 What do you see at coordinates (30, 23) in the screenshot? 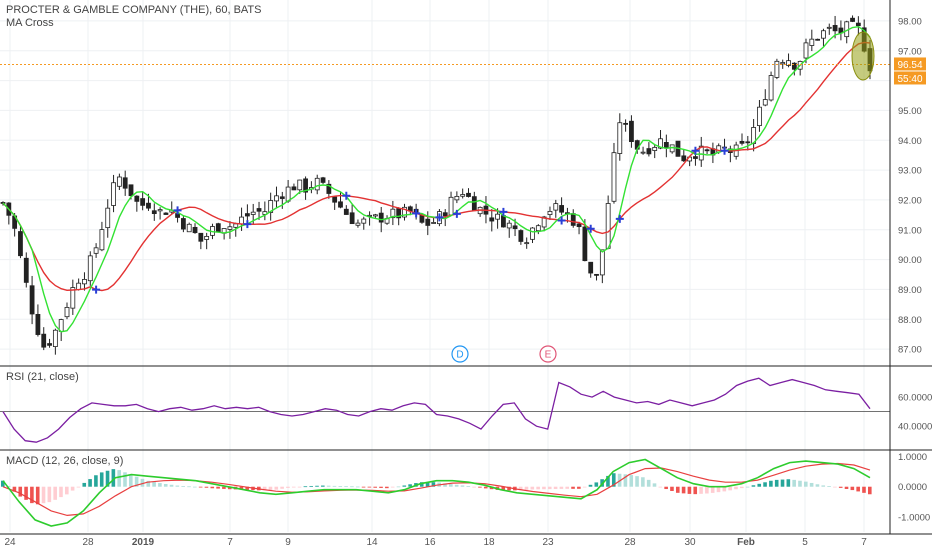
I see `study-label: MA Cross` at bounding box center [30, 23].